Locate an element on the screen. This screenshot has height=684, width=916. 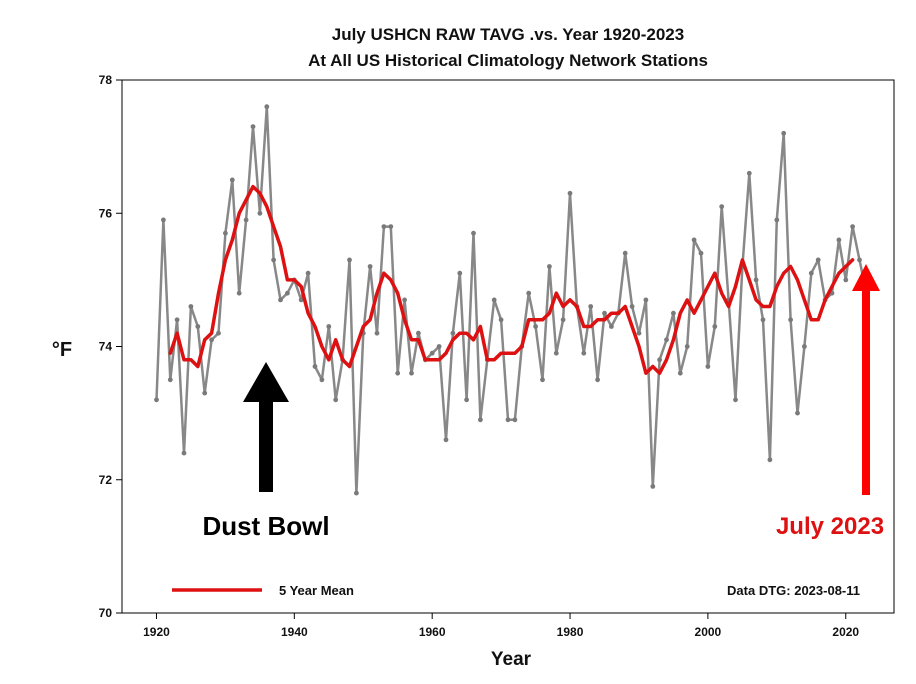
x-tick-label: 1980 is located at coordinates (570, 632).